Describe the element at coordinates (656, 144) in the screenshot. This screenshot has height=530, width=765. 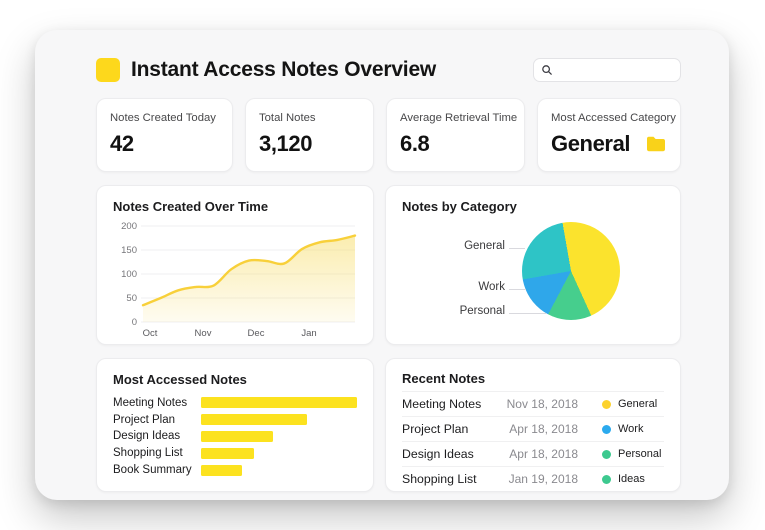
I see `folder-icon` at that location.